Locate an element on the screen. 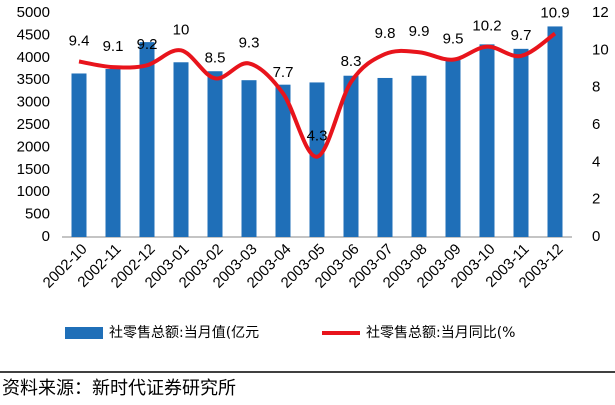 This screenshot has height=405, width=615. data-label: 9.2 is located at coordinates (147, 44).